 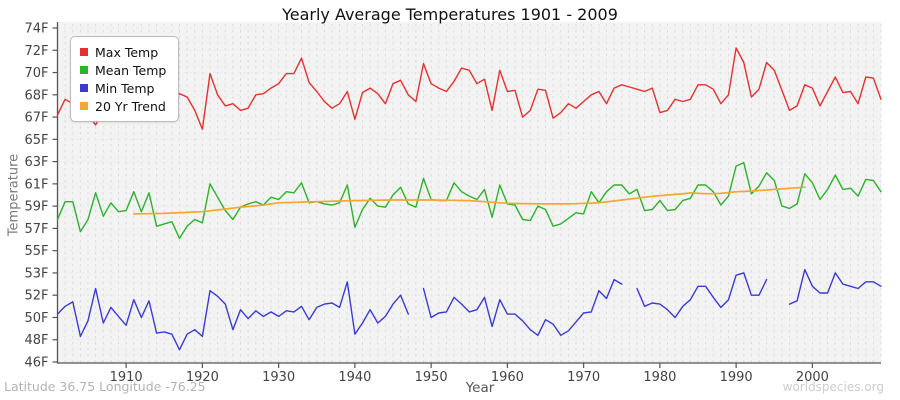 What do you see at coordinates (130, 106) in the screenshot?
I see `legend-label-20yr-trend: 20 Yr Trend` at bounding box center [130, 106].